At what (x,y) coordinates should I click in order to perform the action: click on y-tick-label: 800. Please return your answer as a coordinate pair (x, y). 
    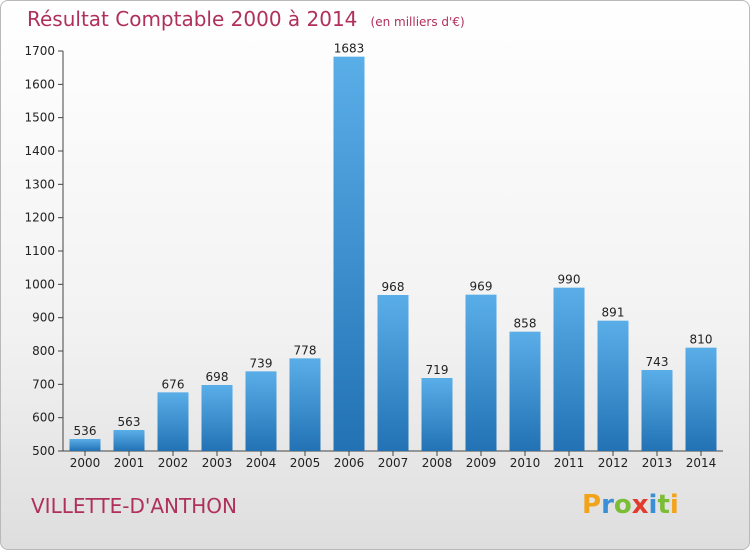
    Looking at the image, I should click on (43, 351).